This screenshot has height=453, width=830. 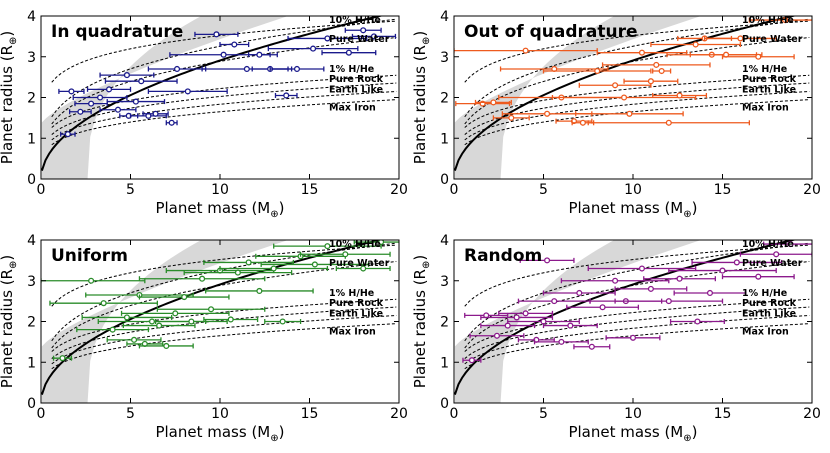 I want to click on x-axis-label: Planet mass (M⊕), so click(x=219, y=433).